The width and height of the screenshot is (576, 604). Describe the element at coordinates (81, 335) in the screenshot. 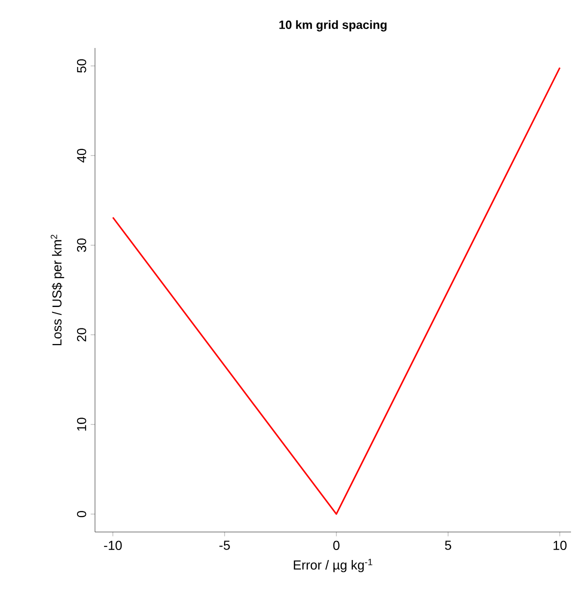

I see `y-tick-label: 20` at that location.